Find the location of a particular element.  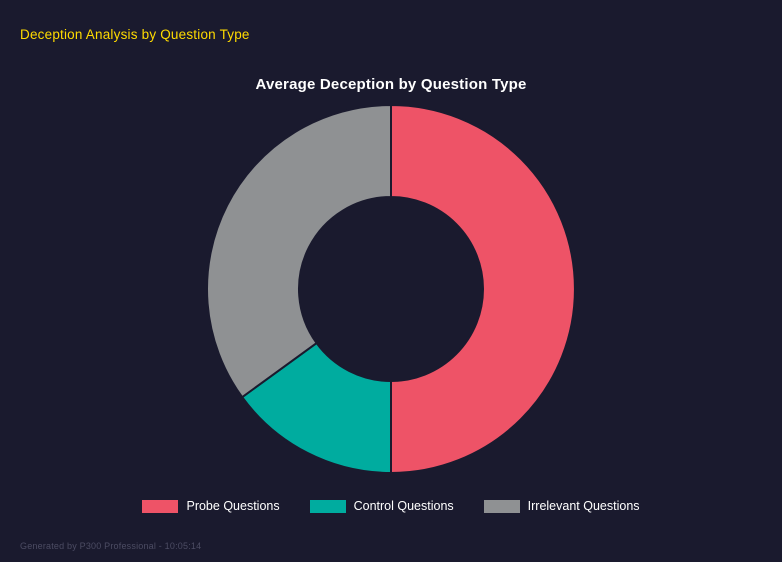

donut-segment-irrelevant-questions is located at coordinates (299, 251).